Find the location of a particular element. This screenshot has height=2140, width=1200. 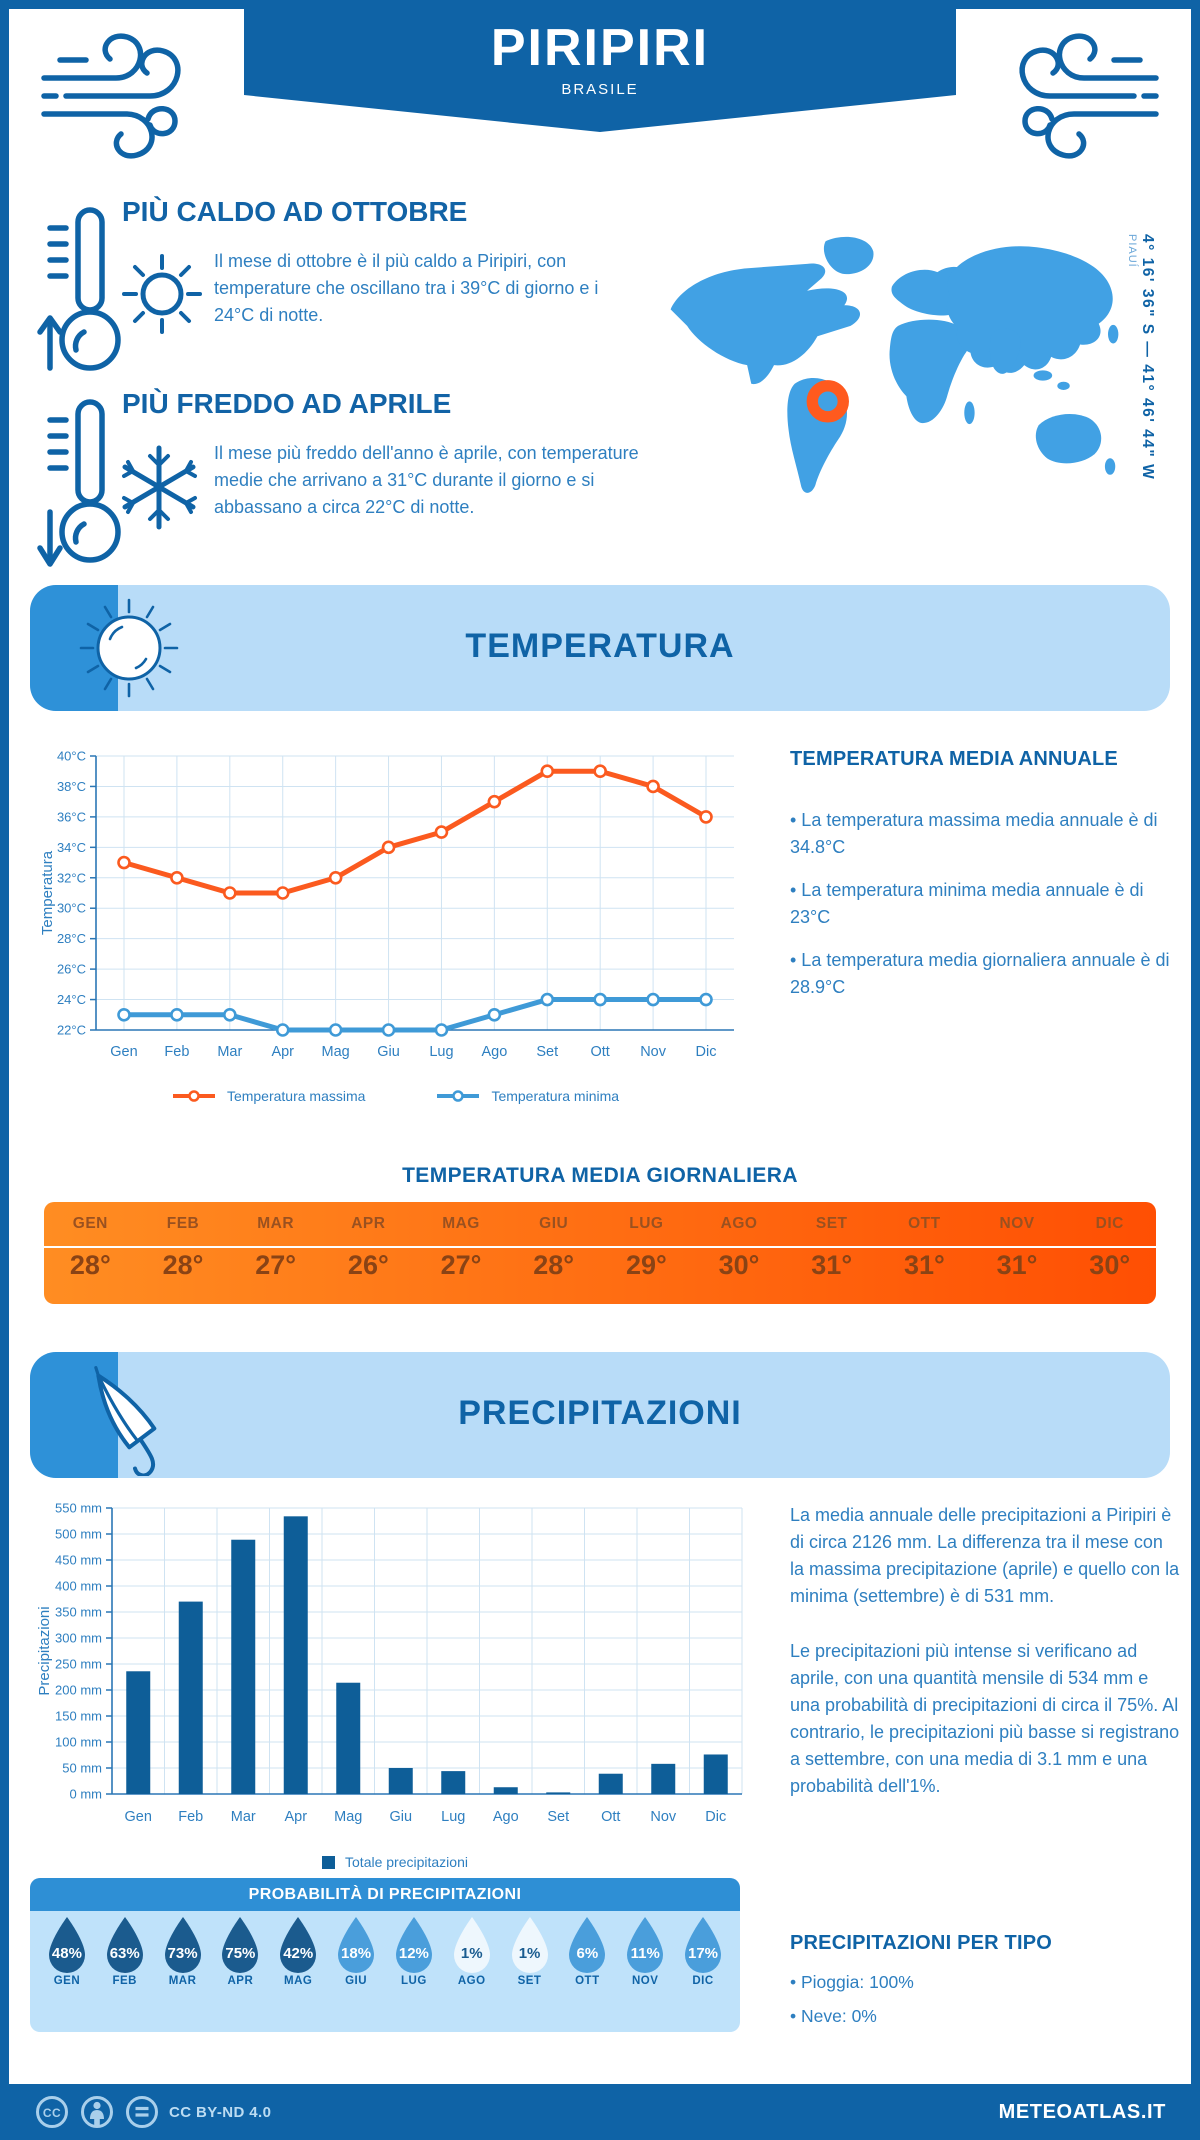

temperature-value: 29° is located at coordinates (646, 1265).